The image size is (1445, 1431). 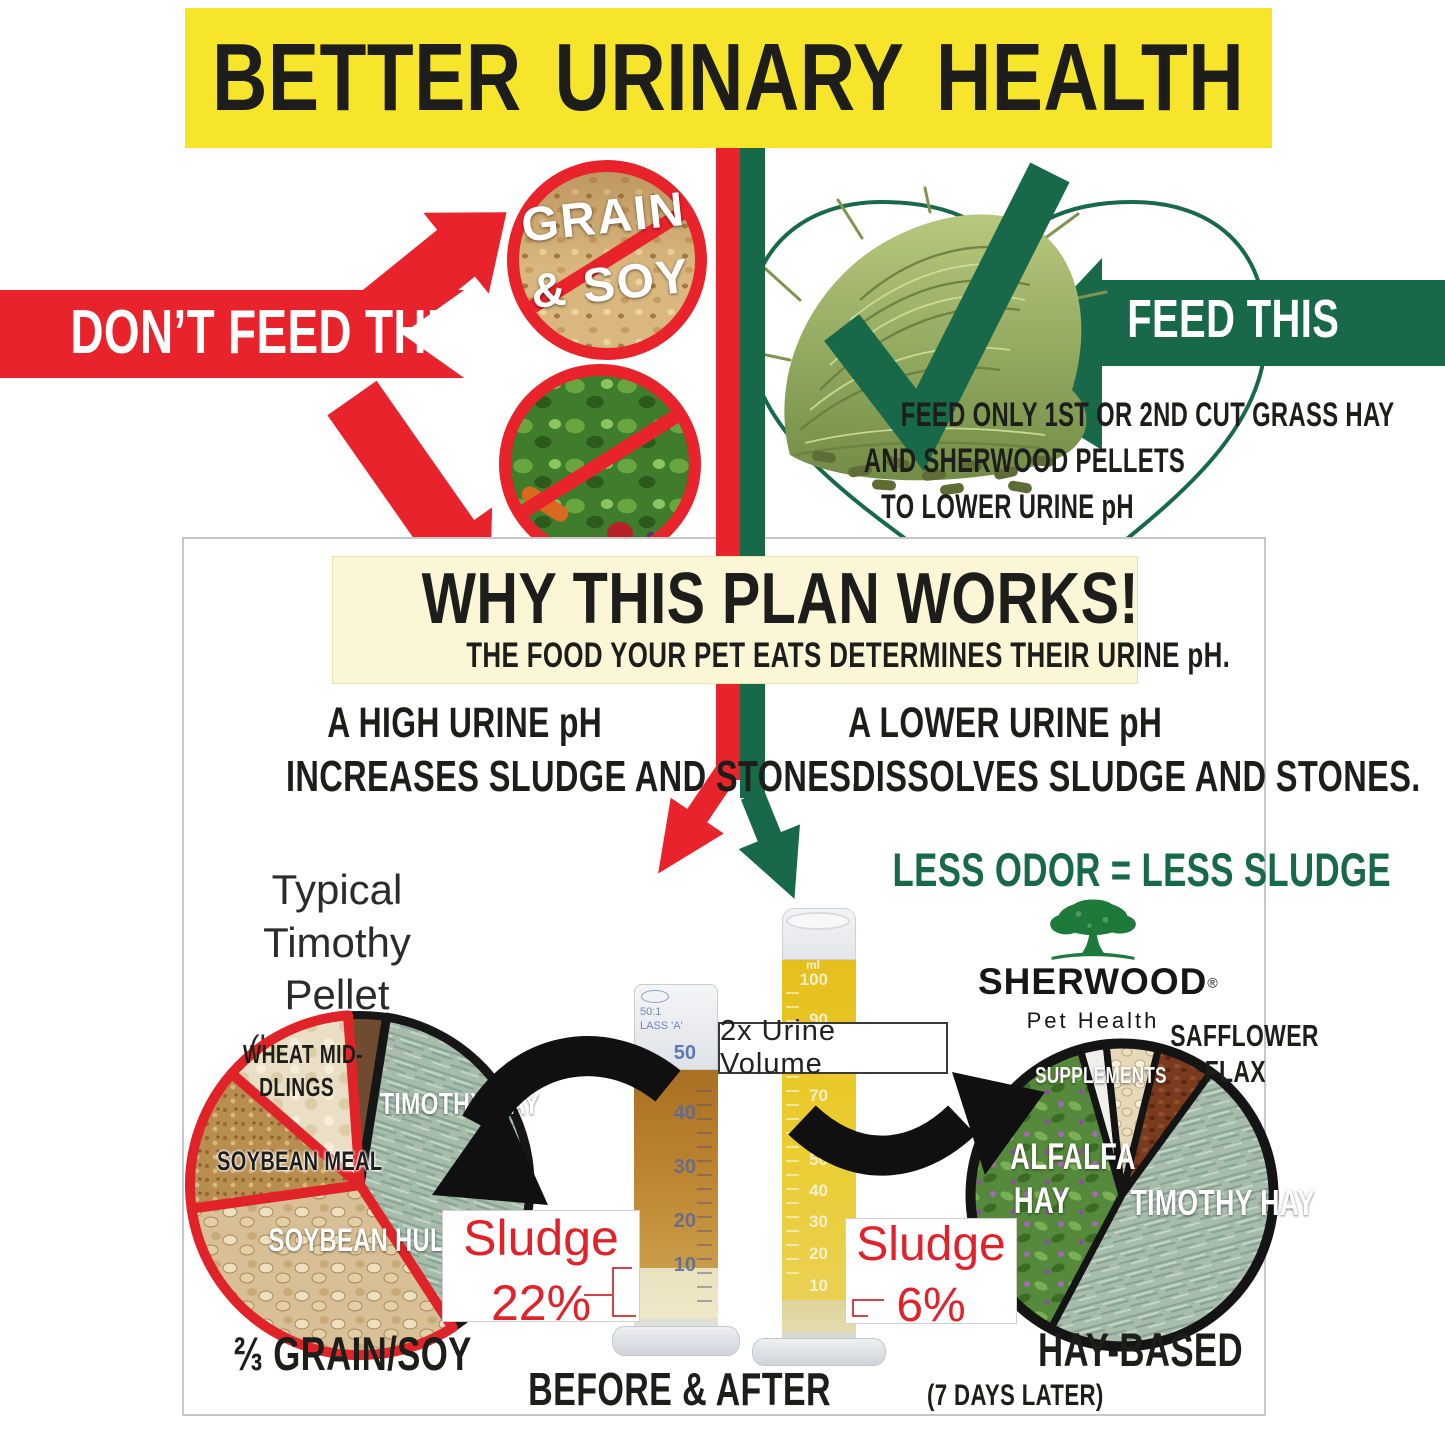 What do you see at coordinates (676, 1293) in the screenshot?
I see `before-cylinder-sludge` at bounding box center [676, 1293].